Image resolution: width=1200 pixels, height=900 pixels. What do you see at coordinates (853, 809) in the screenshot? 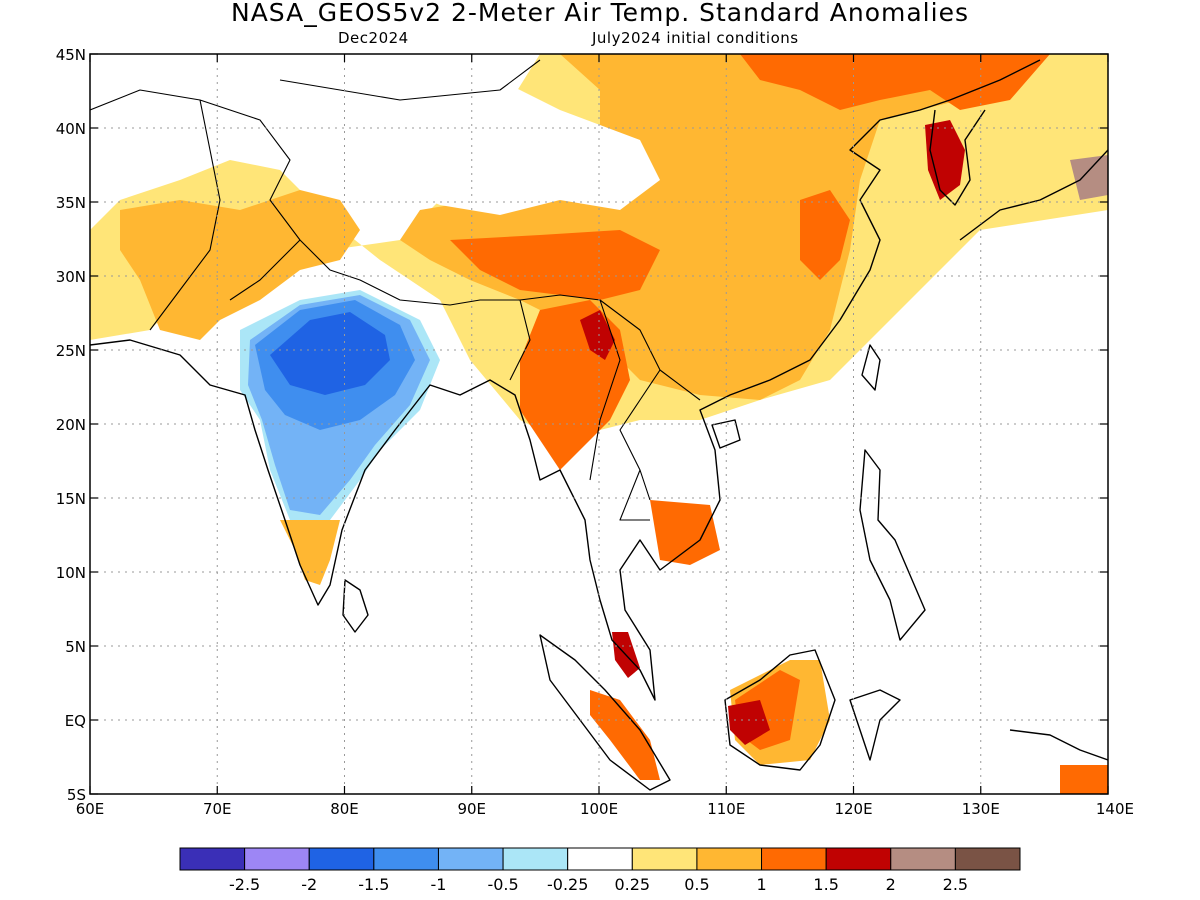
I see `lon-label-120E: 120E` at bounding box center [853, 809].